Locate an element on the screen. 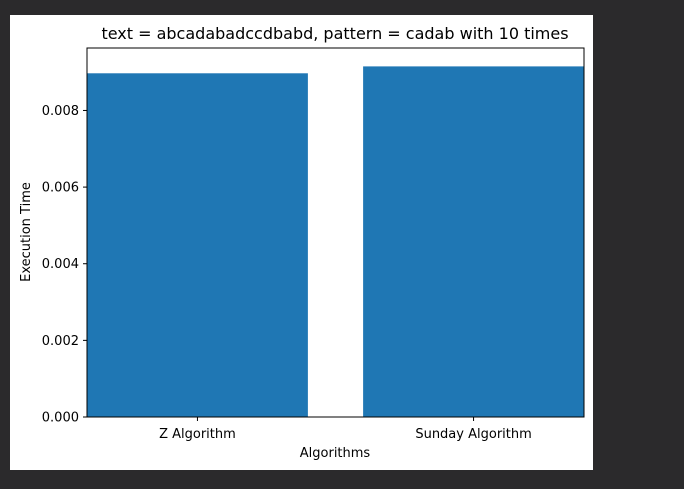 The image size is (684, 489). x-axis-ticks: Z Algorithm Sunday Algorithm is located at coordinates (345, 429).